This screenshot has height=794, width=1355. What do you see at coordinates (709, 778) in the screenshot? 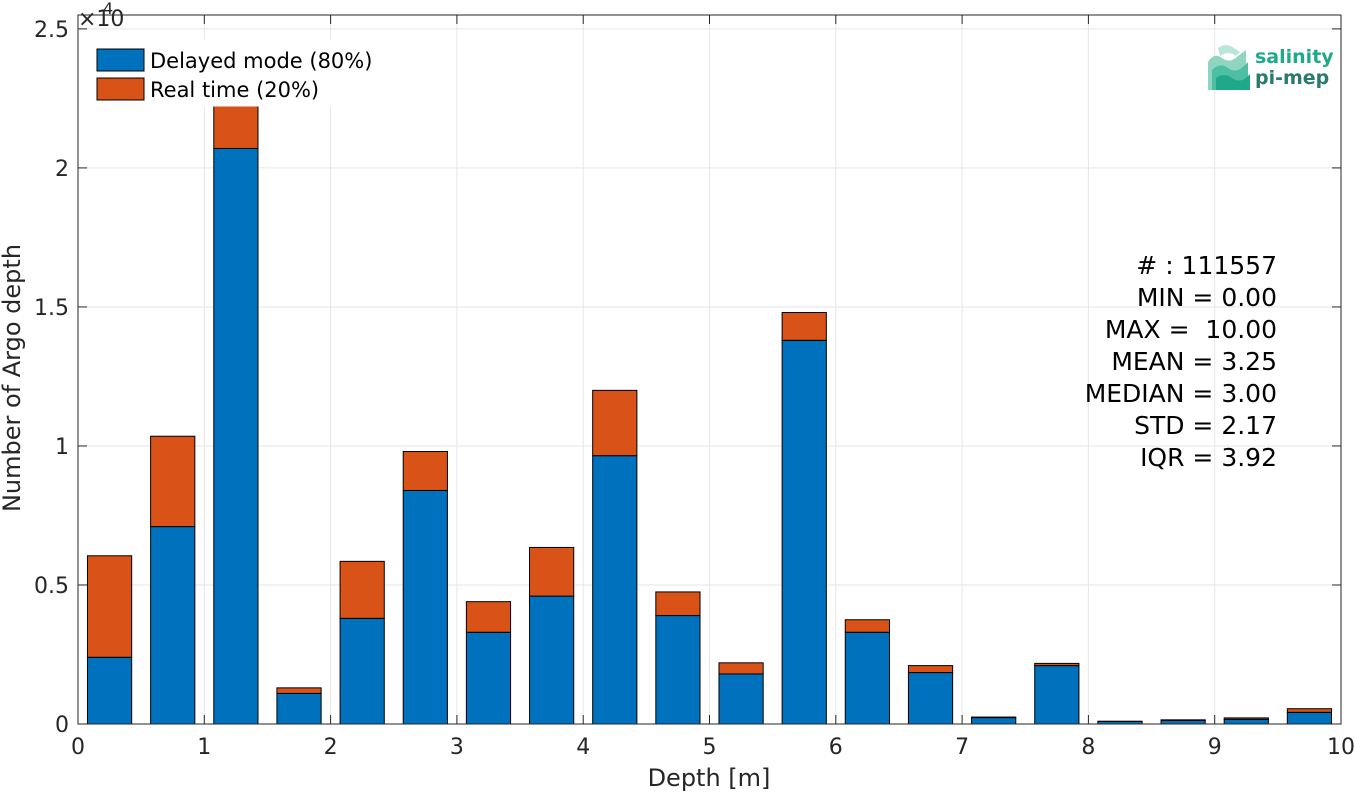
I see `x-axis-label: Depth [m]` at bounding box center [709, 778].